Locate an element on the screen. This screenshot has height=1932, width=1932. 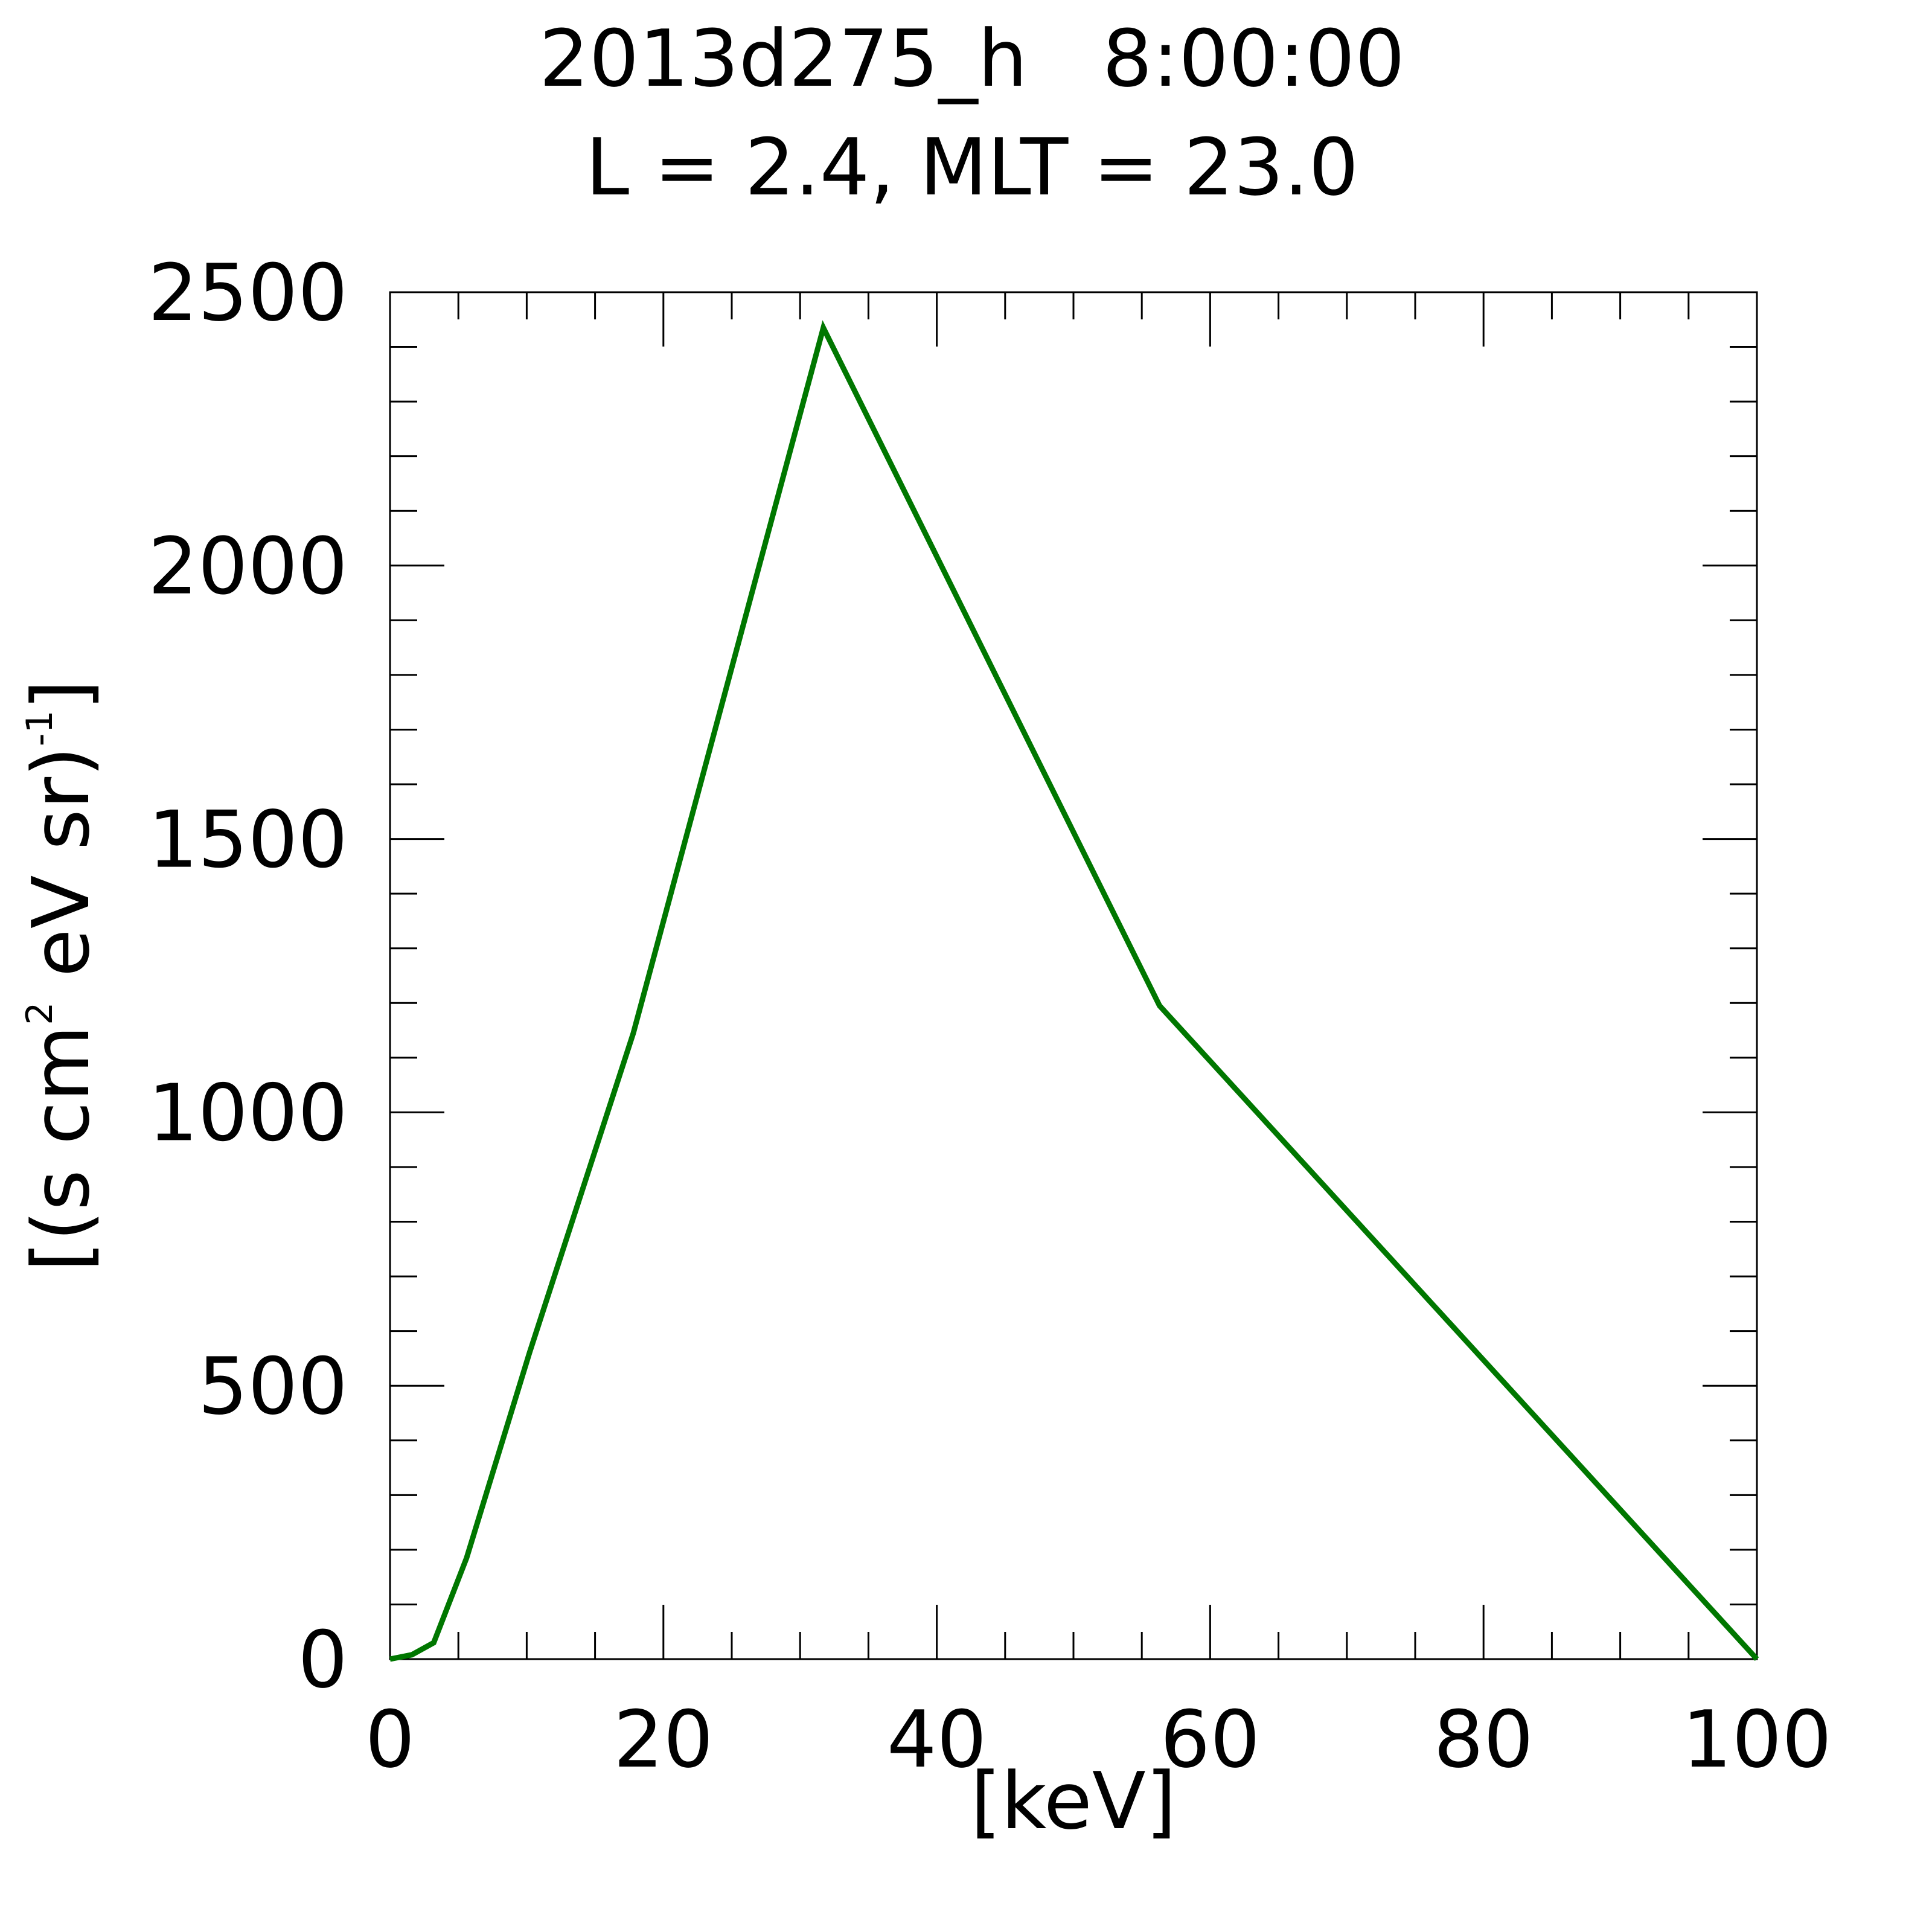
x-axis-label: [keV] is located at coordinates (1074, 1801).